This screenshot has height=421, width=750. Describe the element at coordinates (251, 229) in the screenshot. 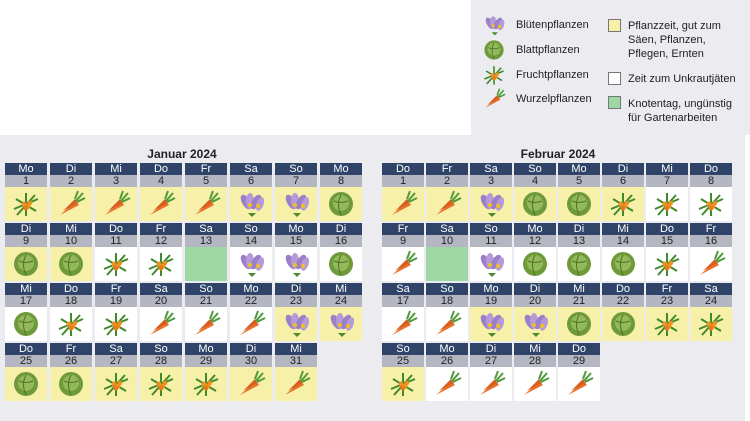

I see `weekday: So` at that location.